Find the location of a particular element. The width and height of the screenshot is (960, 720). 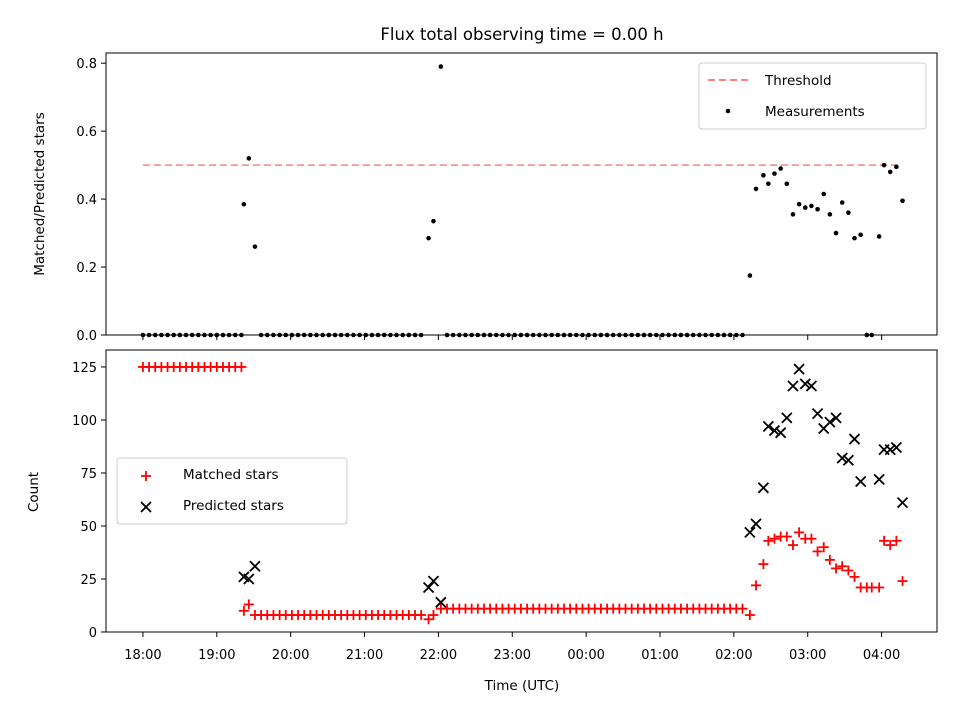

y-tick-label: 0.2 is located at coordinates (86, 268).